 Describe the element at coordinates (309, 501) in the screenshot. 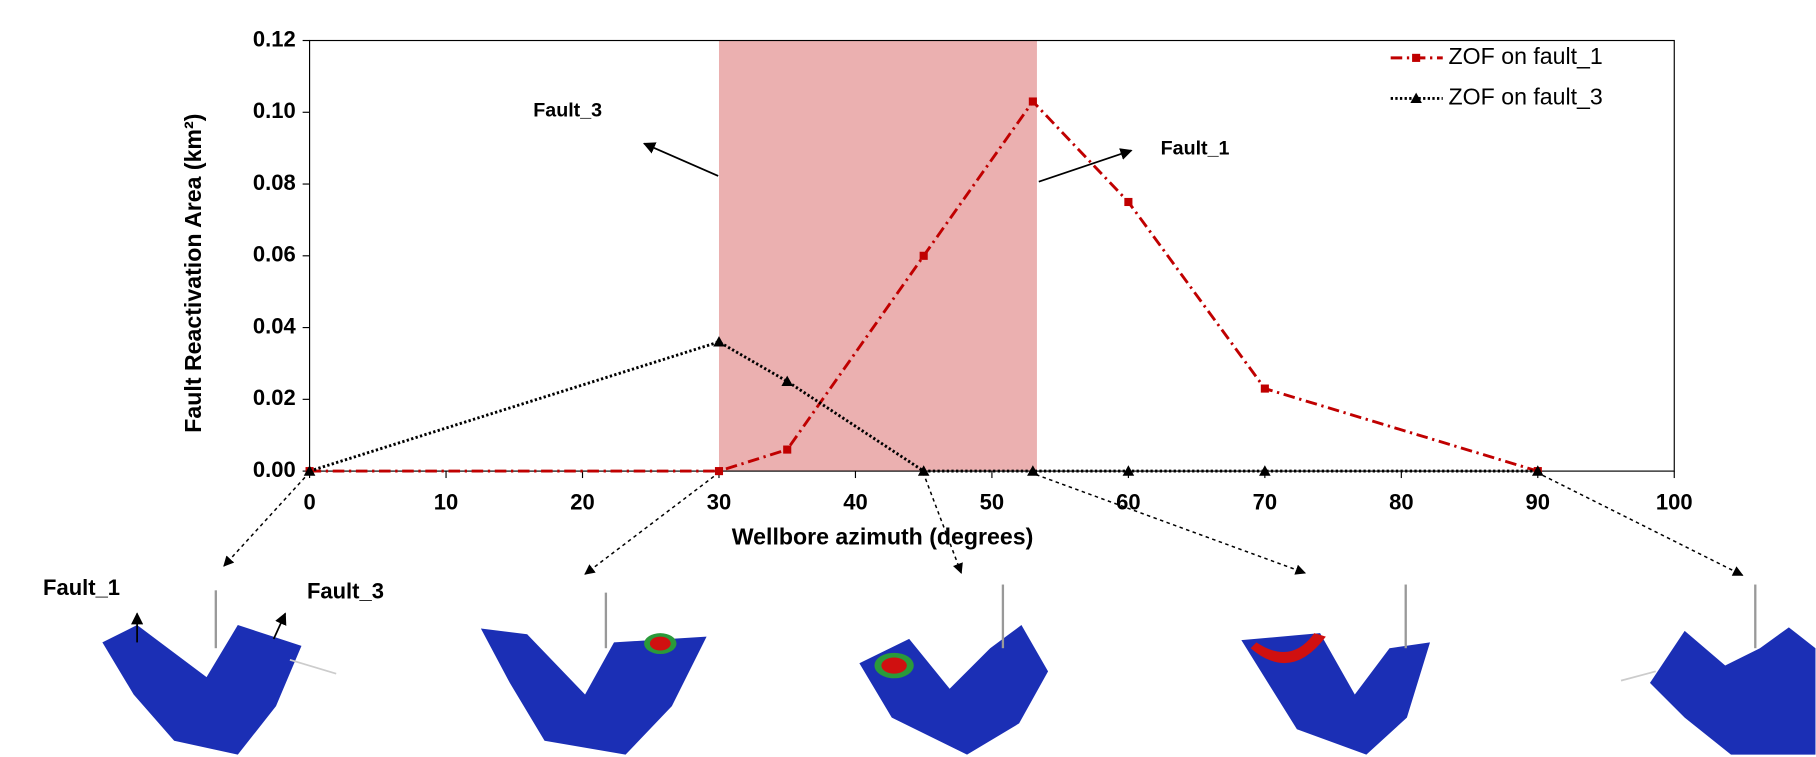

I see `x-tick-label: 0` at that location.